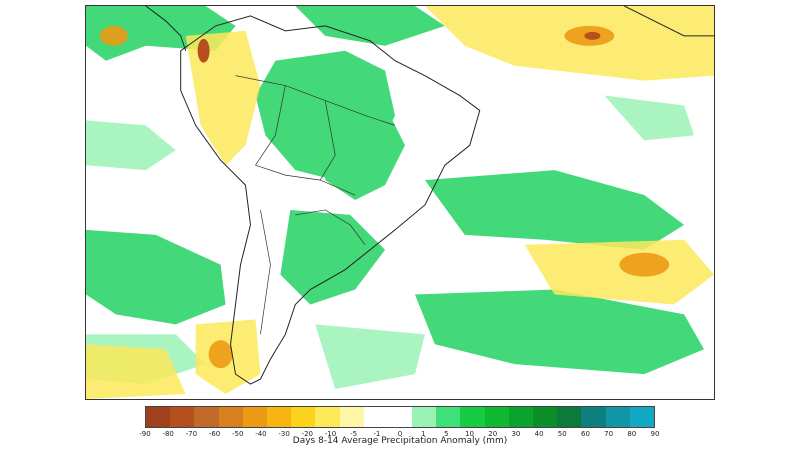  I want to click on colorbar-tick-label: -50, so click(238, 434).